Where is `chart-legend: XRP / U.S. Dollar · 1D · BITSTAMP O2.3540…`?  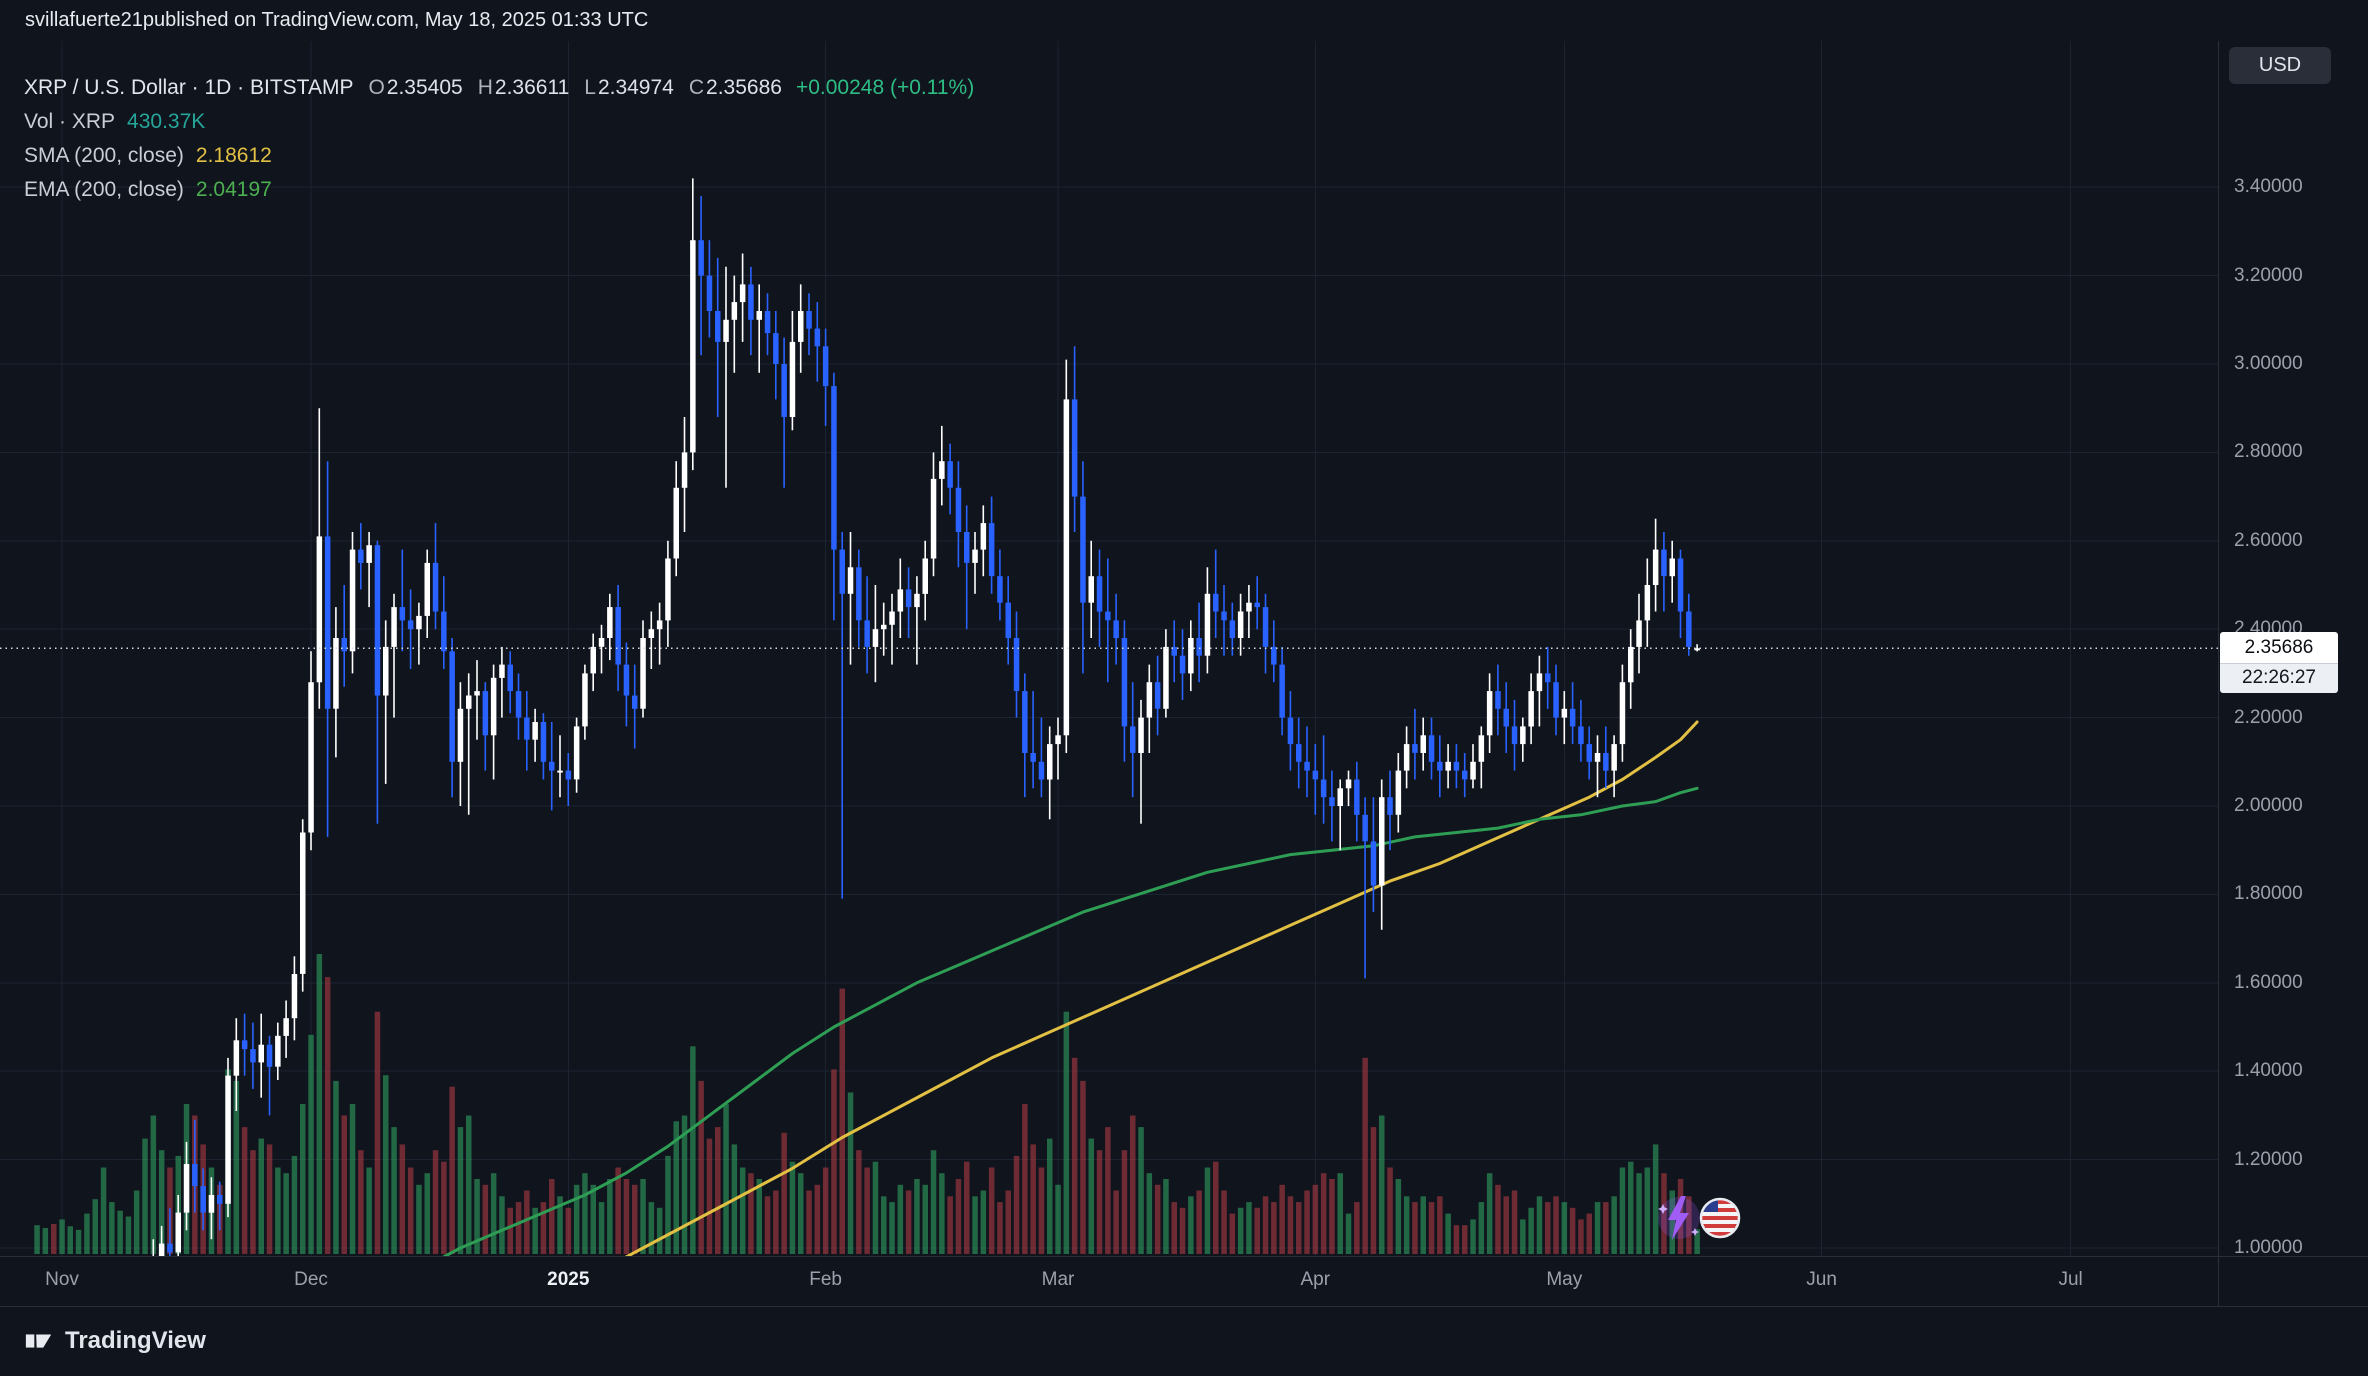
chart-legend: XRP / U.S. Dollar · 1D · BITSTAMP O2.3540… is located at coordinates (499, 139).